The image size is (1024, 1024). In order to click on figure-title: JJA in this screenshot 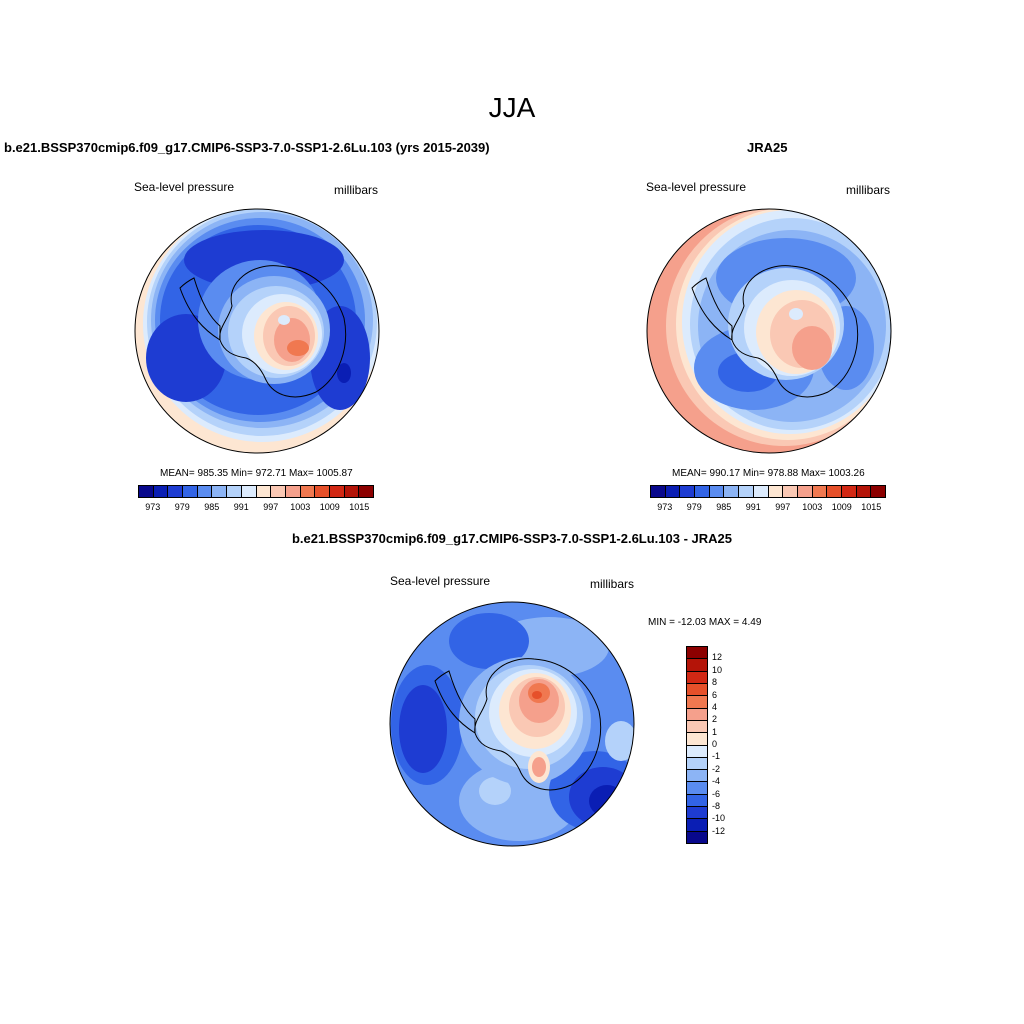, I will do `click(512, 107)`.